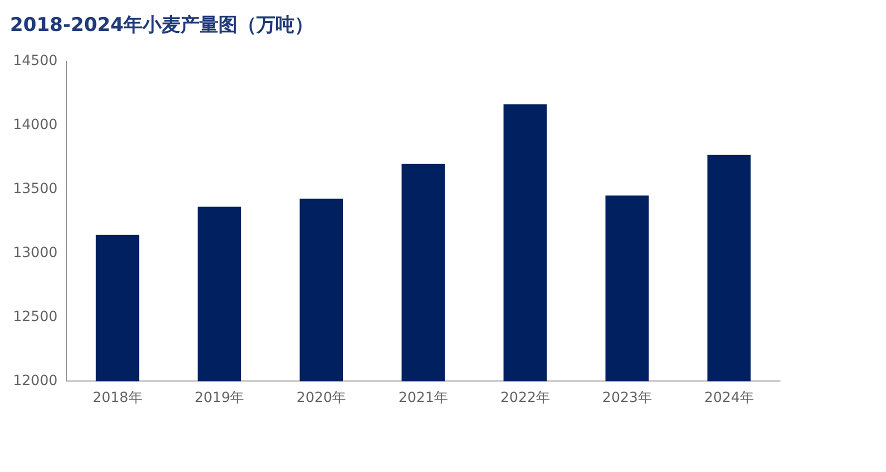 Image resolution: width=886 pixels, height=472 pixels. I want to click on x-tick-label: 2019年, so click(219, 398).